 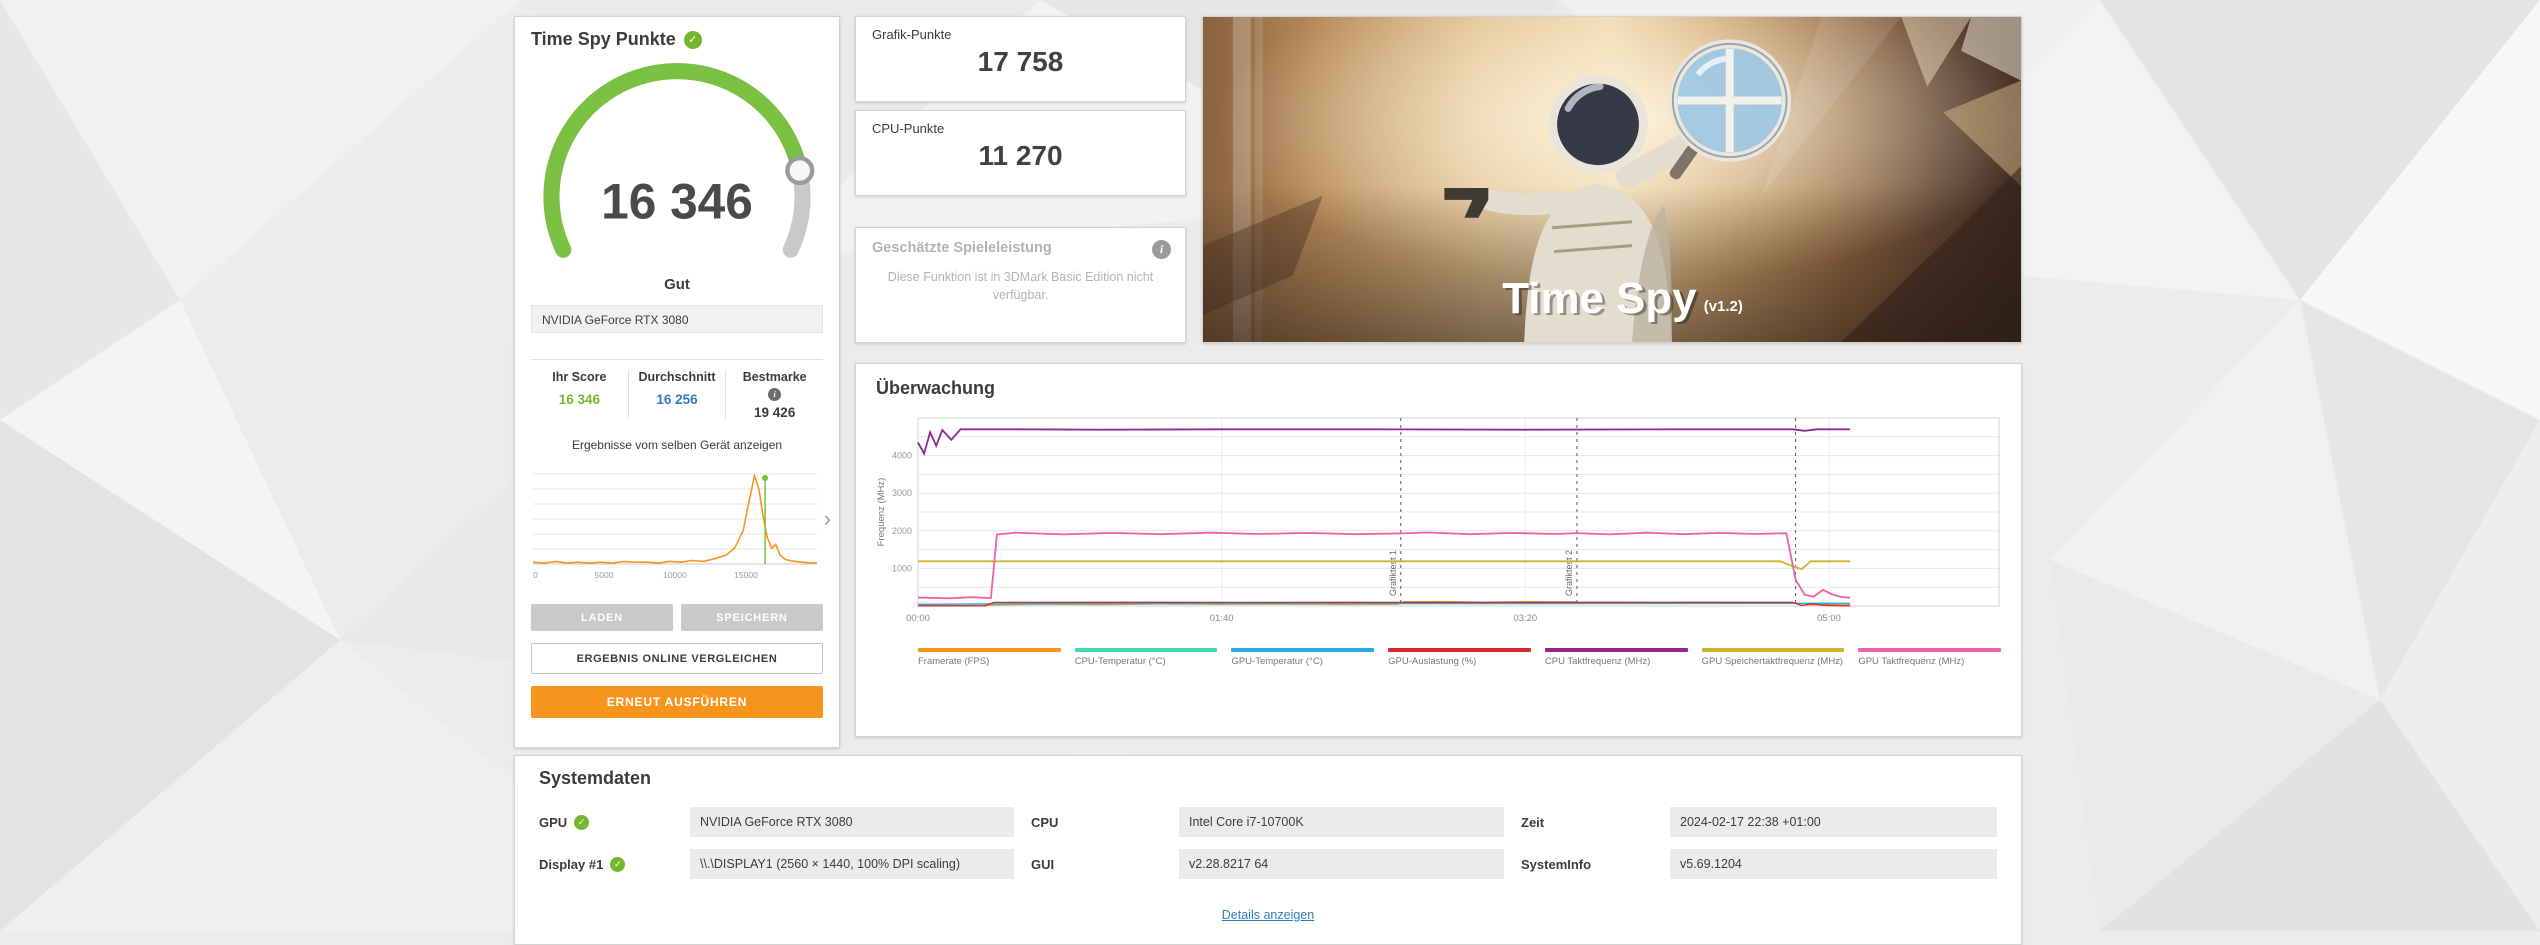 What do you see at coordinates (1533, 822) in the screenshot?
I see `time-label-text: Zeit` at bounding box center [1533, 822].